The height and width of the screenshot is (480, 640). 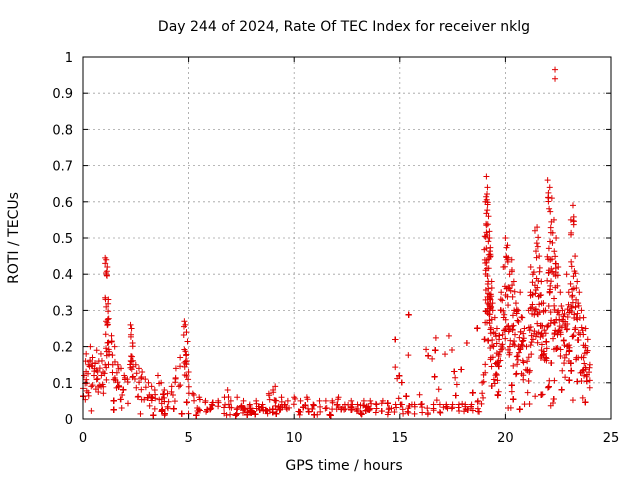 What do you see at coordinates (62, 384) in the screenshot?
I see `y-tick-label: 0.1` at bounding box center [62, 384].